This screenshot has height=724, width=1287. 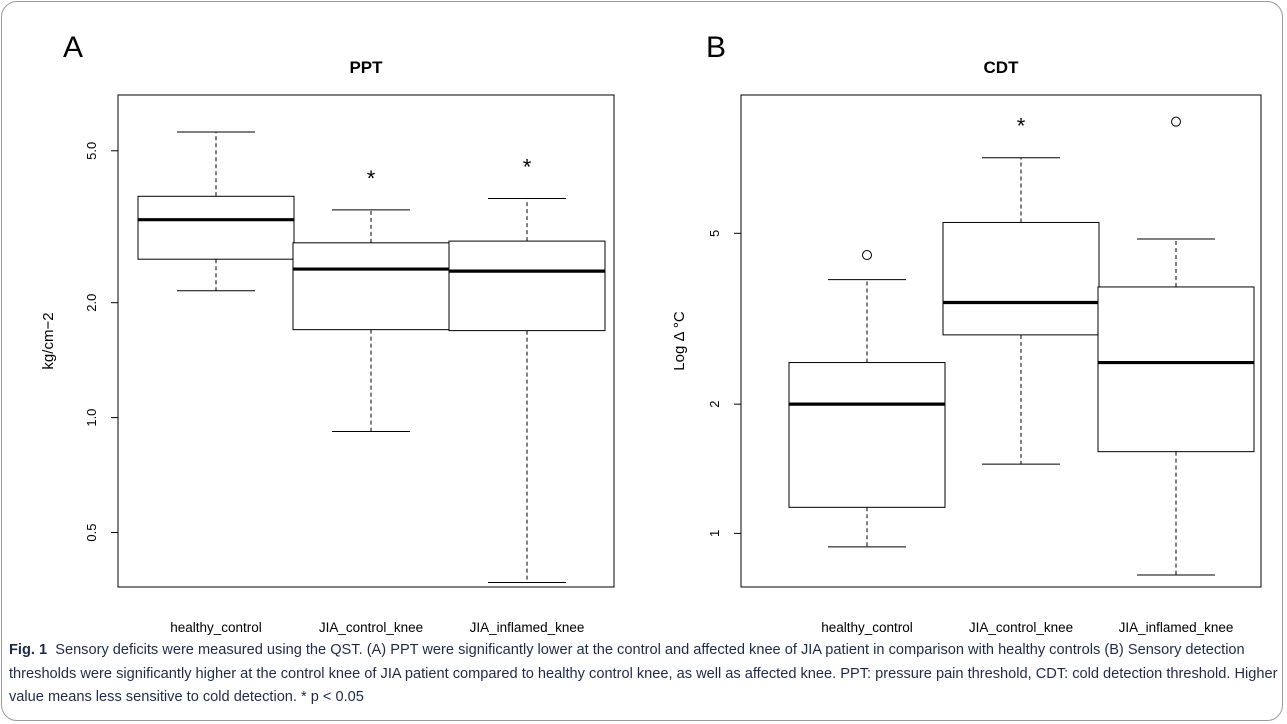 What do you see at coordinates (91, 418) in the screenshot?
I see `panel-a-ytick-label: 1.0` at bounding box center [91, 418].